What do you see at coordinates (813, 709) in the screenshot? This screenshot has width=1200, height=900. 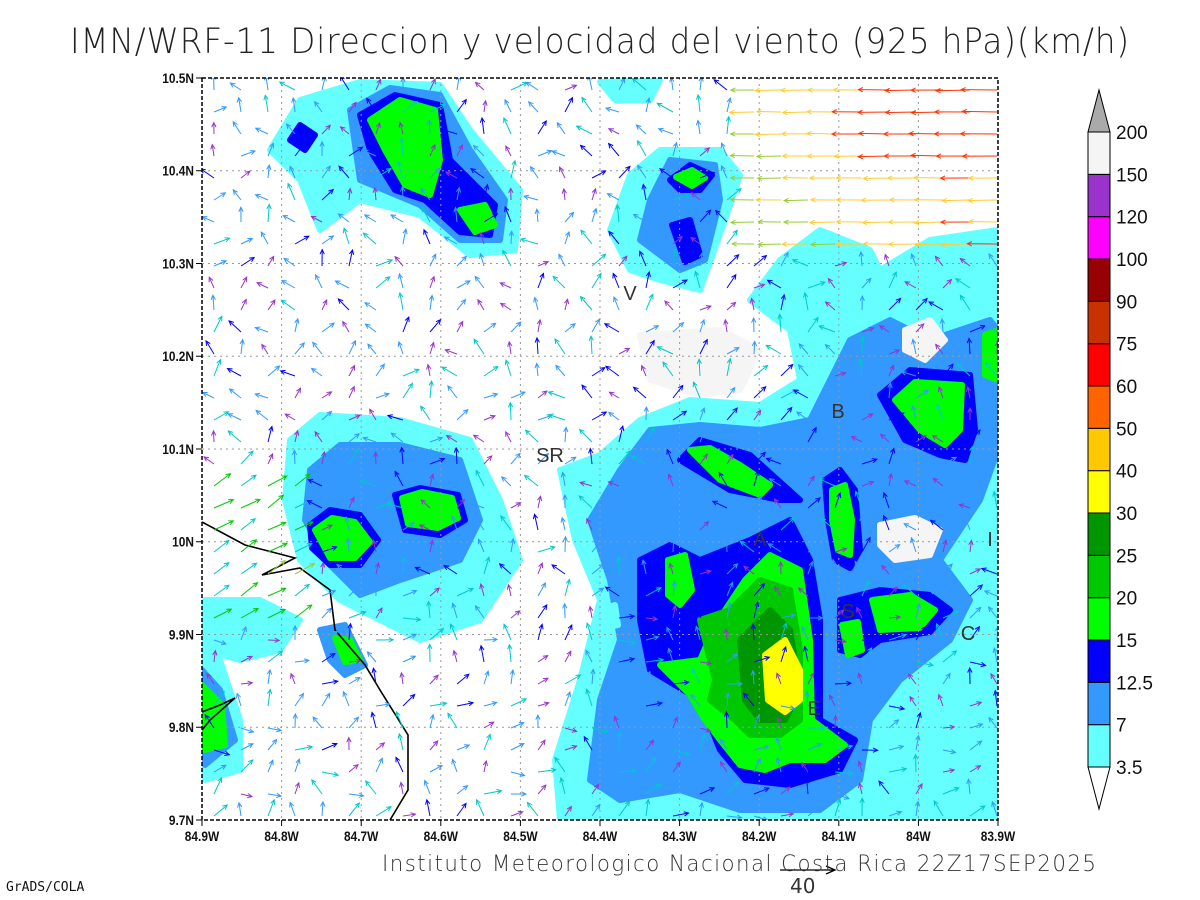 I see `place-label: E` at bounding box center [813, 709].